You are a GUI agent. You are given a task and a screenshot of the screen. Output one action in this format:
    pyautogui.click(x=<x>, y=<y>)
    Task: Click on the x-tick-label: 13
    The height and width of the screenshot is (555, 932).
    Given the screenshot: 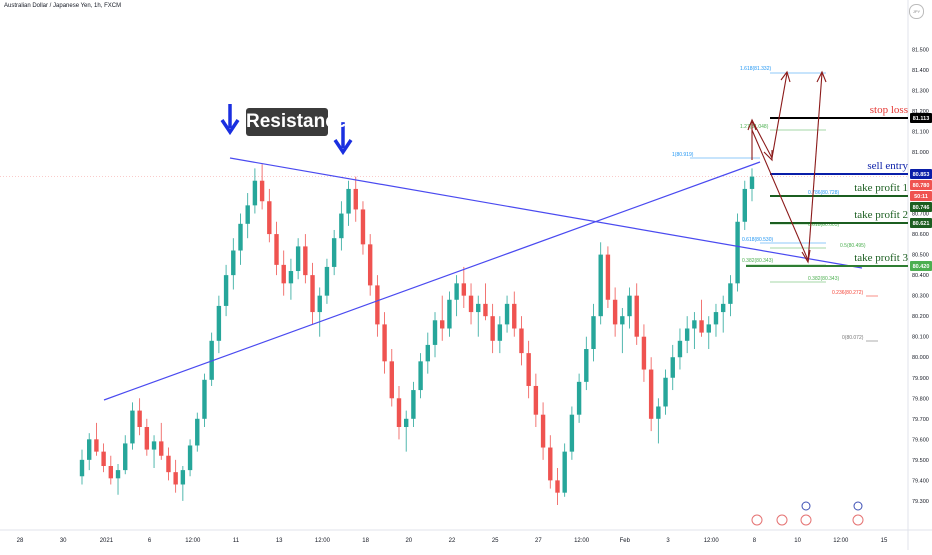 What is the action you would take?
    pyautogui.click(x=279, y=541)
    